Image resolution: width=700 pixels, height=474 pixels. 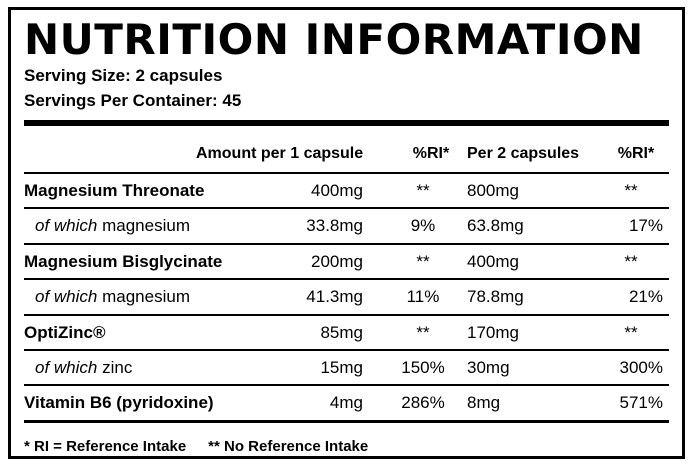 I want to click on servings-per-container: Servings Per Container: 45, so click(x=133, y=100).